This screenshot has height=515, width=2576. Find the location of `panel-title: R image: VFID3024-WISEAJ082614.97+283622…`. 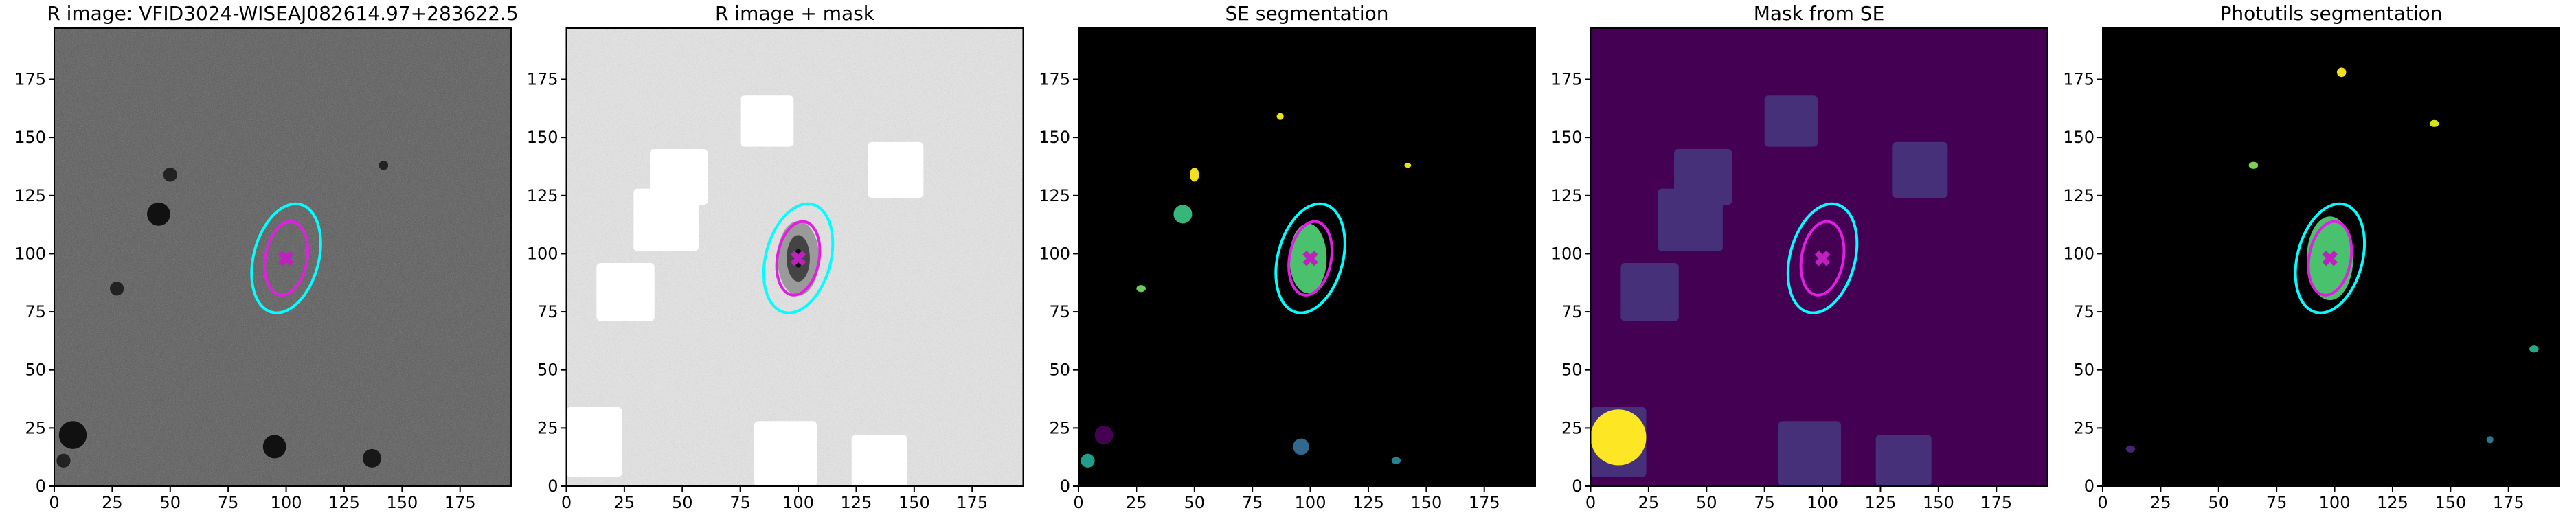

panel-title: R image: VFID3024-WISEAJ082614.97+283622… is located at coordinates (283, 13).